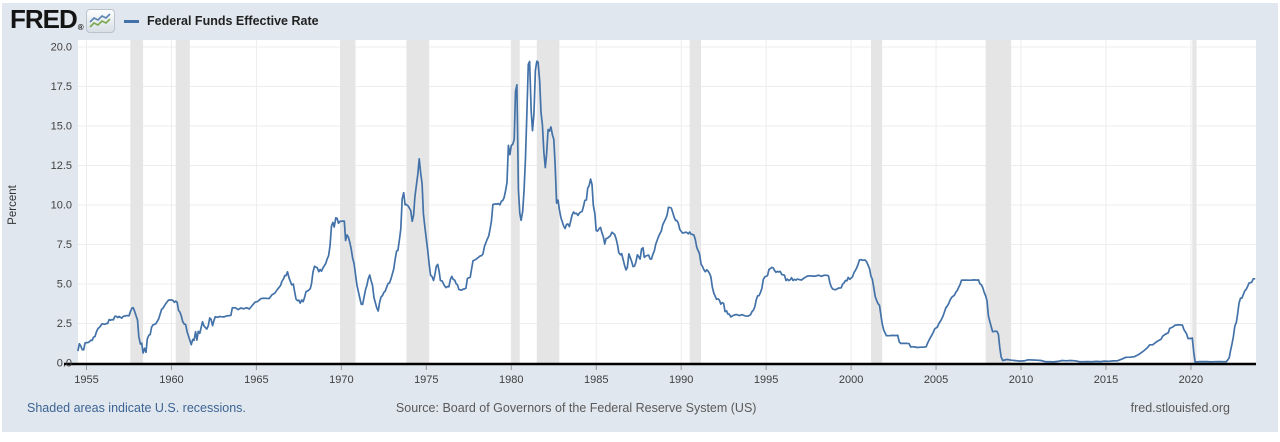  I want to click on svg-text: 1985, so click(596, 380).